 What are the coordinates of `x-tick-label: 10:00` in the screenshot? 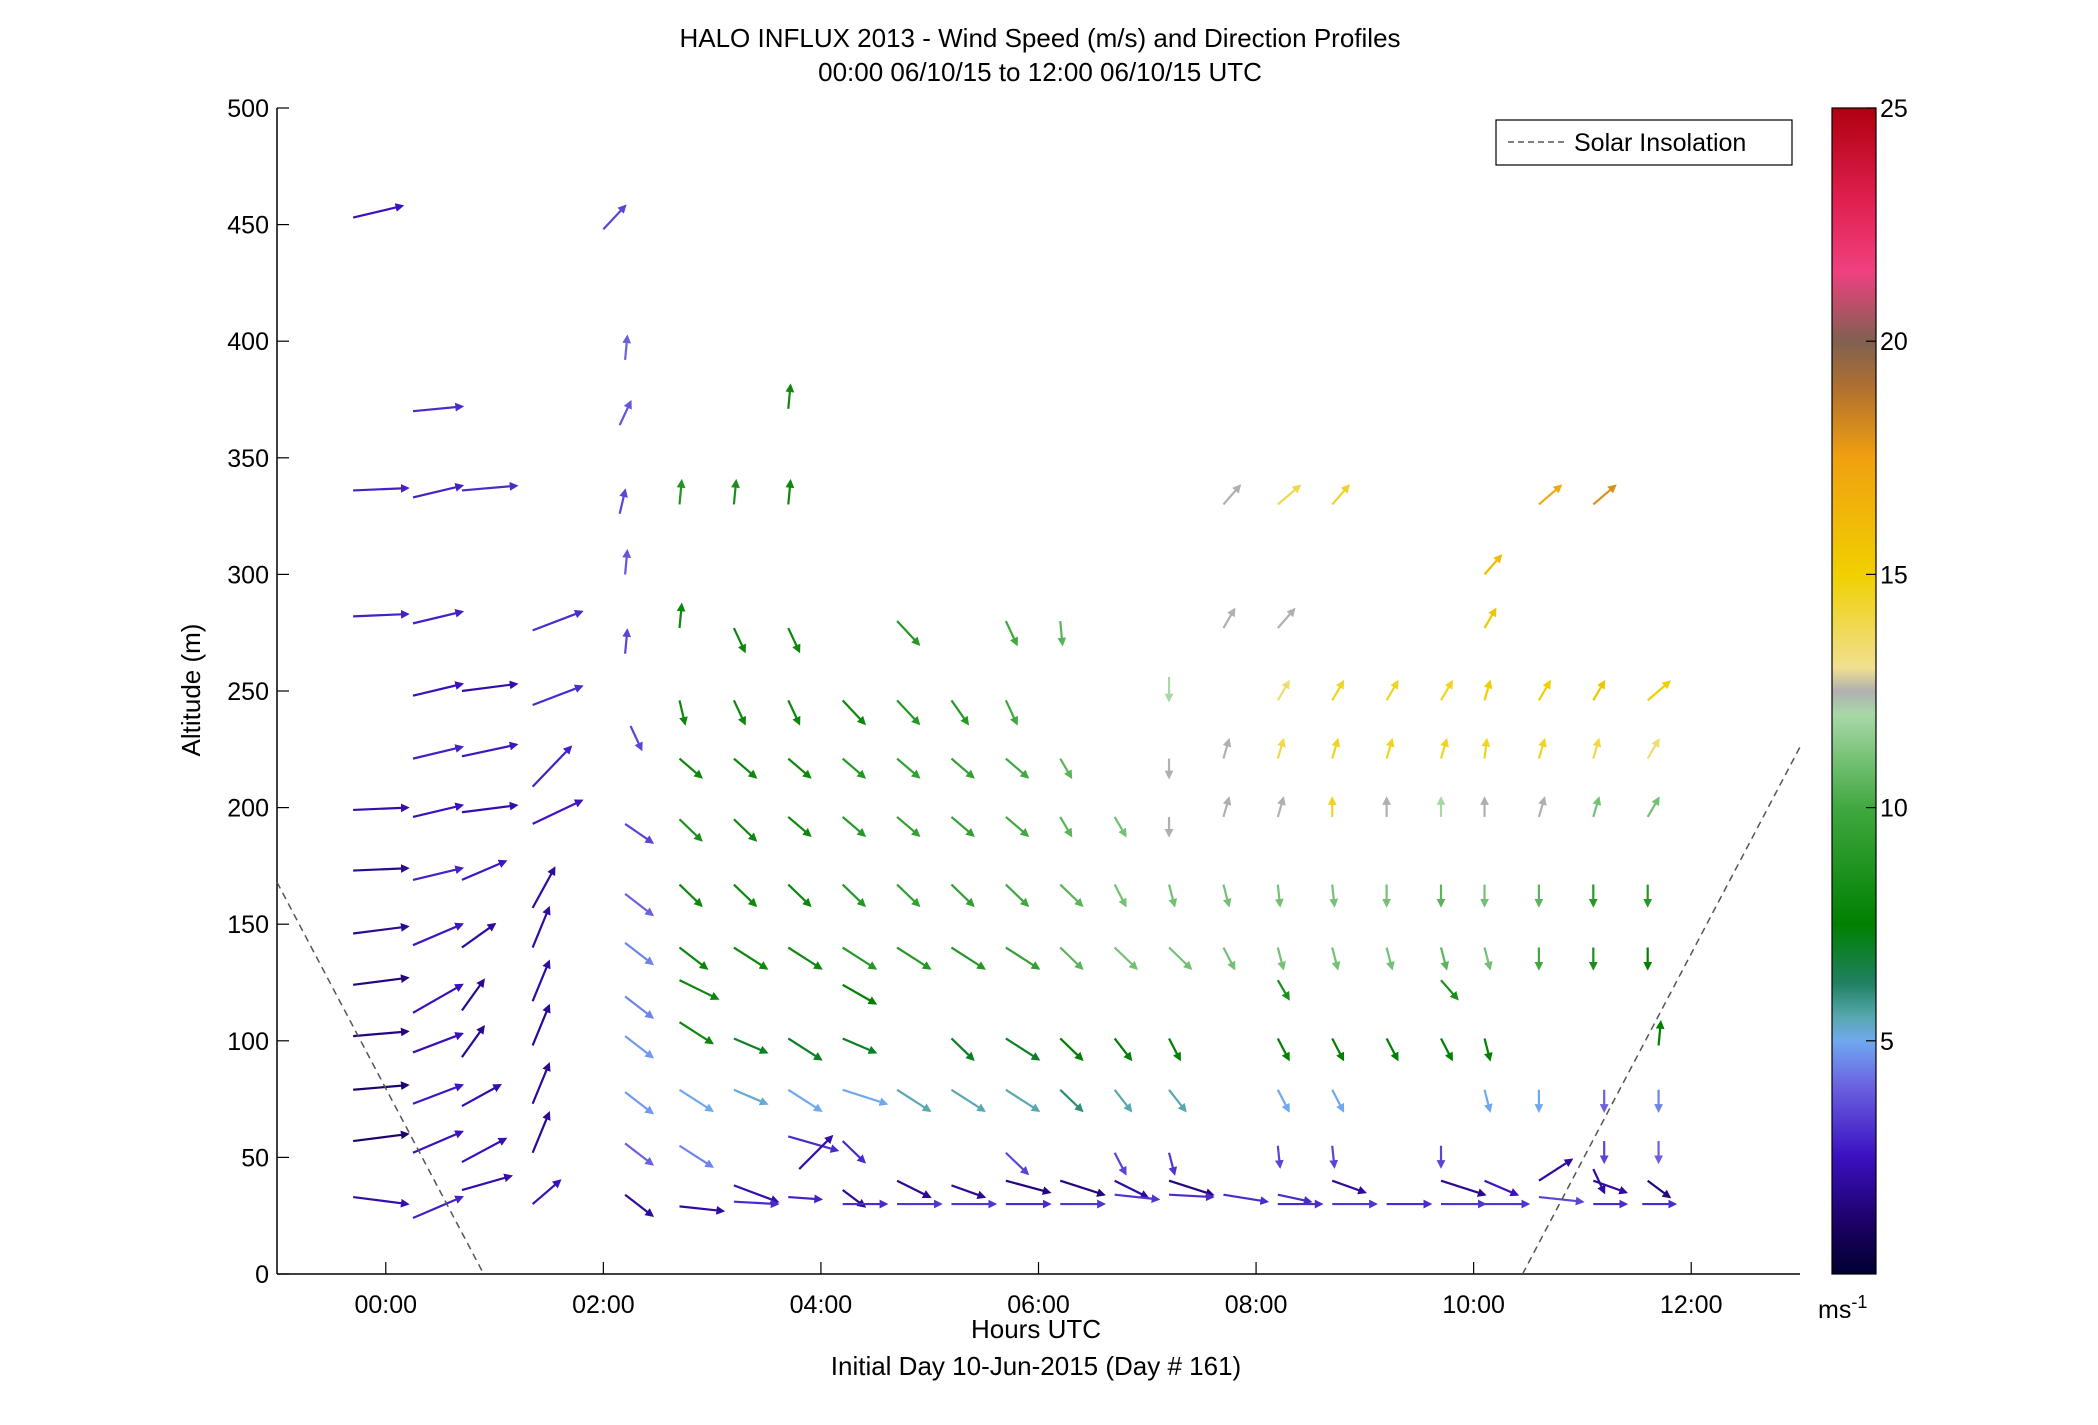 It's located at (1473, 1305).